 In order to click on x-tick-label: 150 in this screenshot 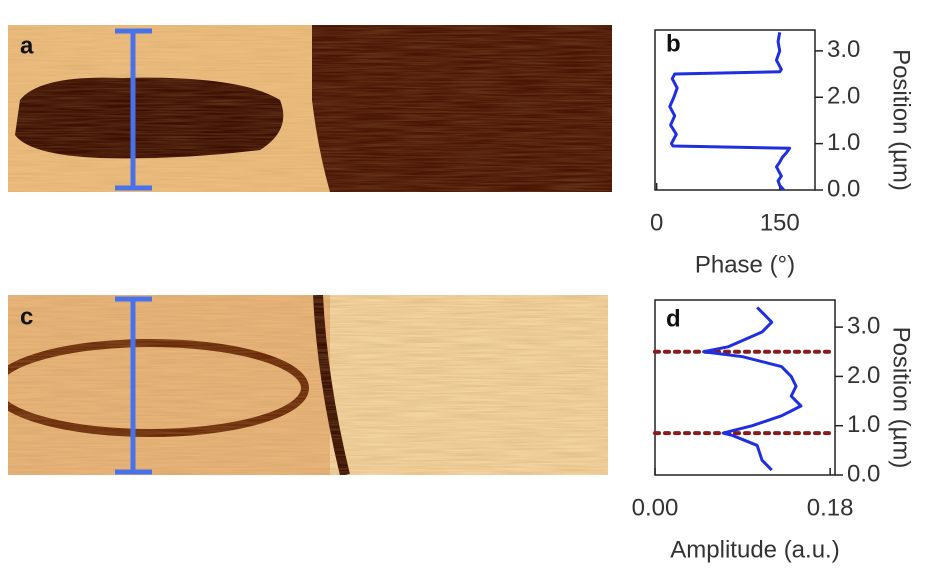, I will do `click(780, 222)`.